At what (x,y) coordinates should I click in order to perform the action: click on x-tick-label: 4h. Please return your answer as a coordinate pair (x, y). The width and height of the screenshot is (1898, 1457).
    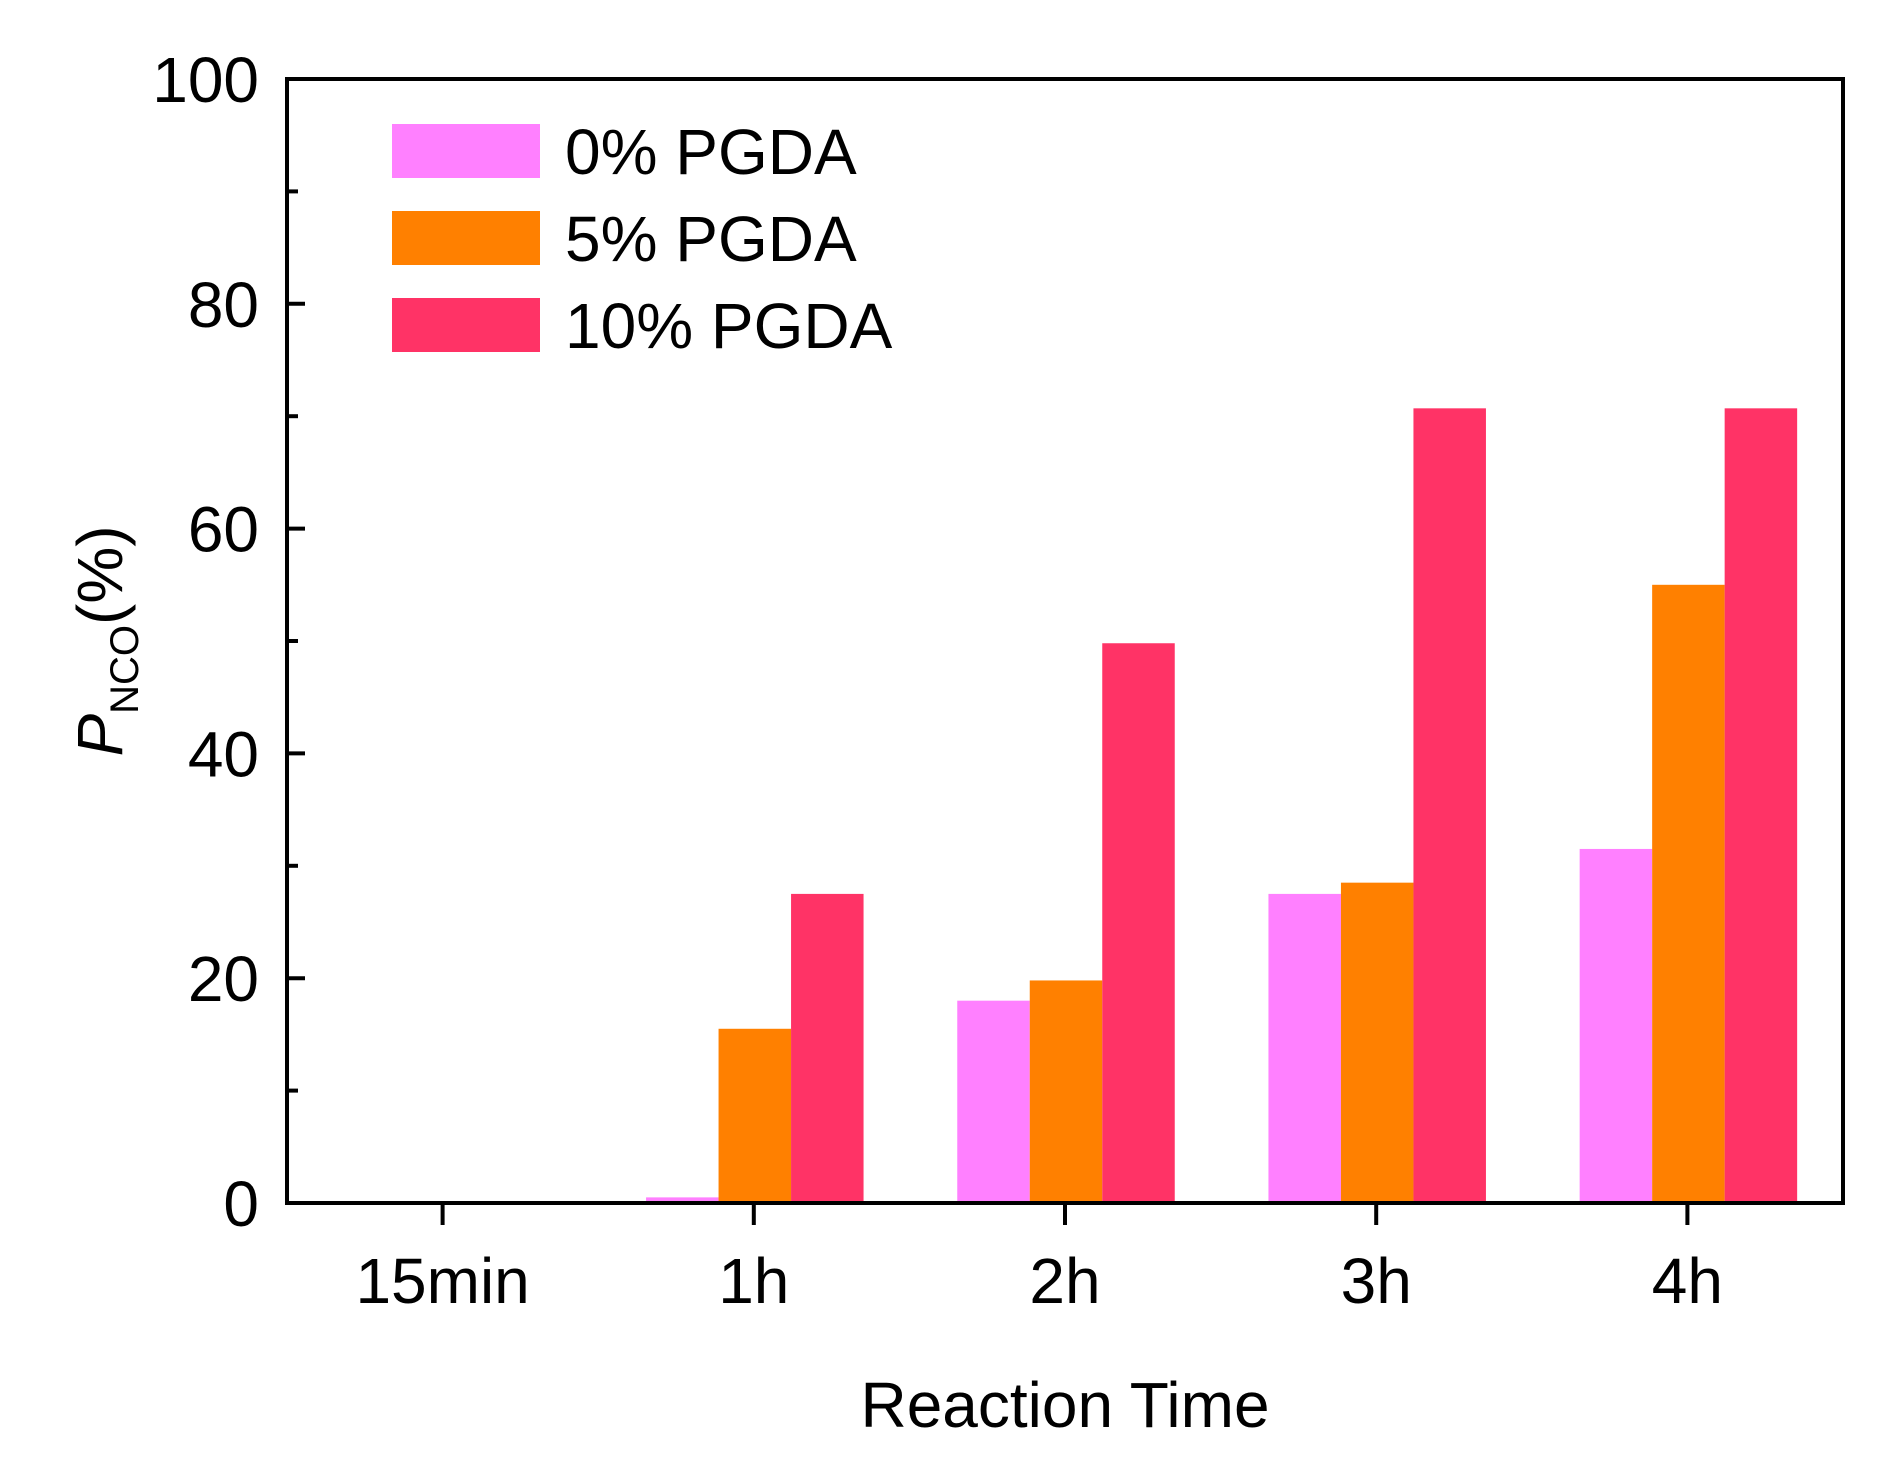
    Looking at the image, I should click on (1687, 1281).